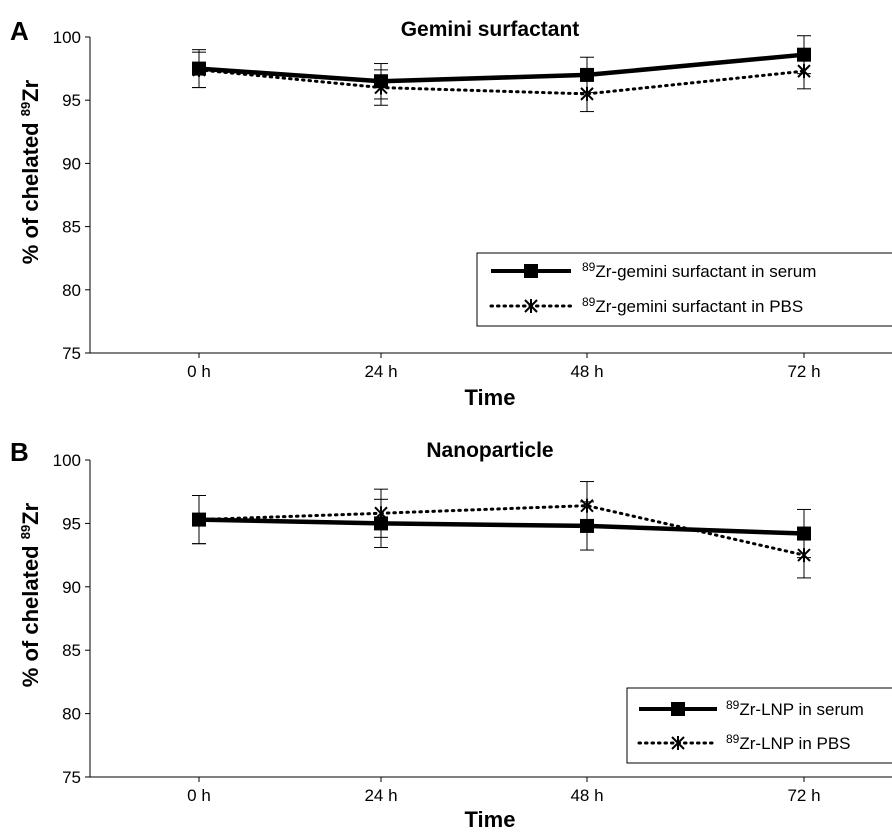  Describe the element at coordinates (490, 397) in the screenshot. I see `x-axis-label-a: Time` at that location.